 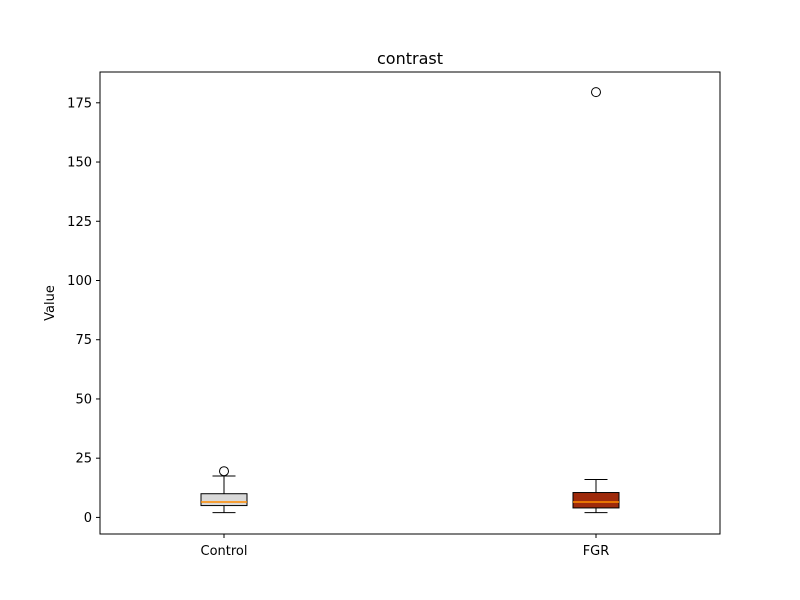 What do you see at coordinates (224, 551) in the screenshot?
I see `x-tick-label: Control` at bounding box center [224, 551].